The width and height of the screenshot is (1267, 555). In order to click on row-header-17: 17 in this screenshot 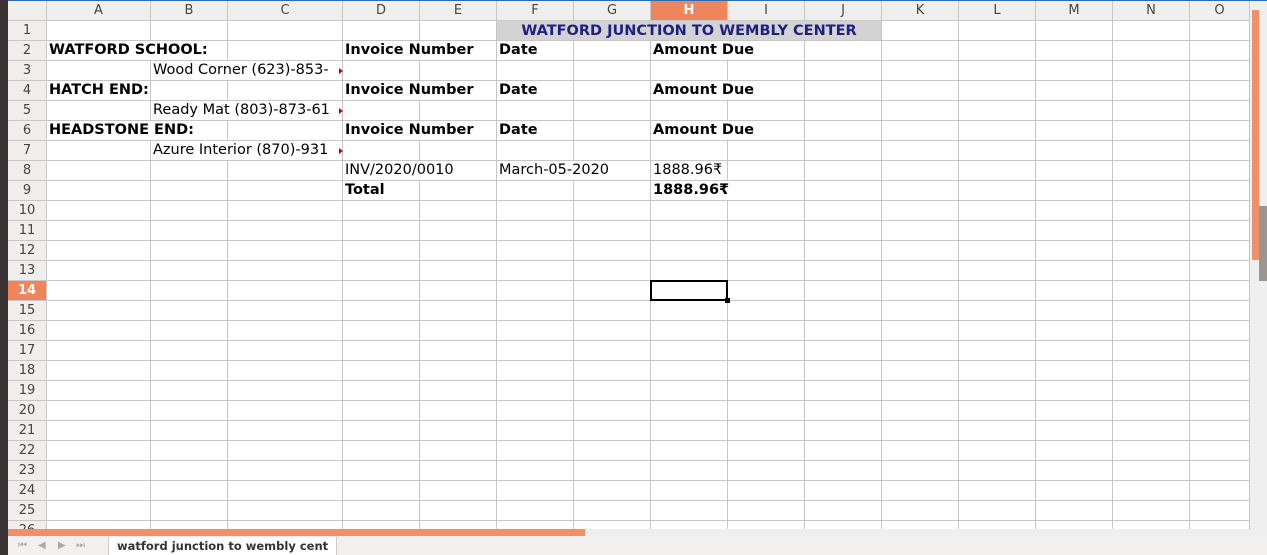, I will do `click(27, 351)`.